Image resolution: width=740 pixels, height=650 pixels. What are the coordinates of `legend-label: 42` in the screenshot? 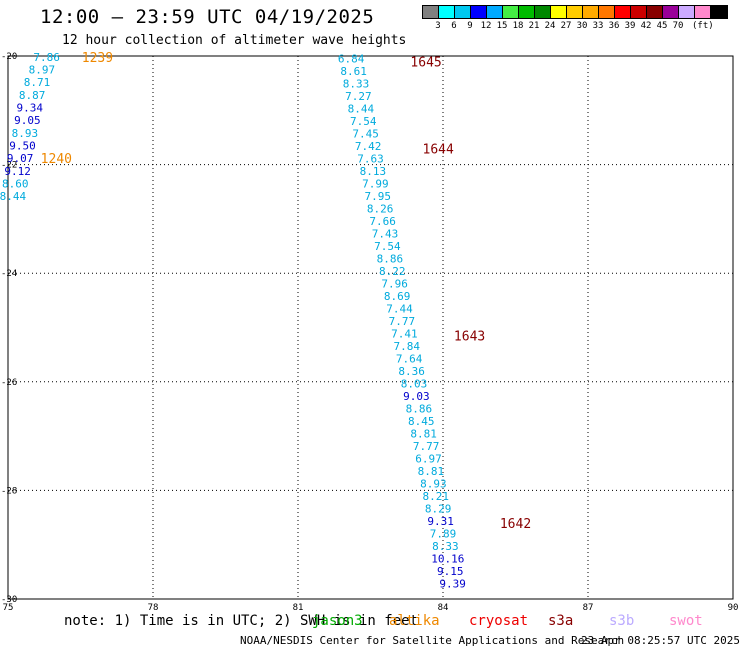 It's located at (646, 26).